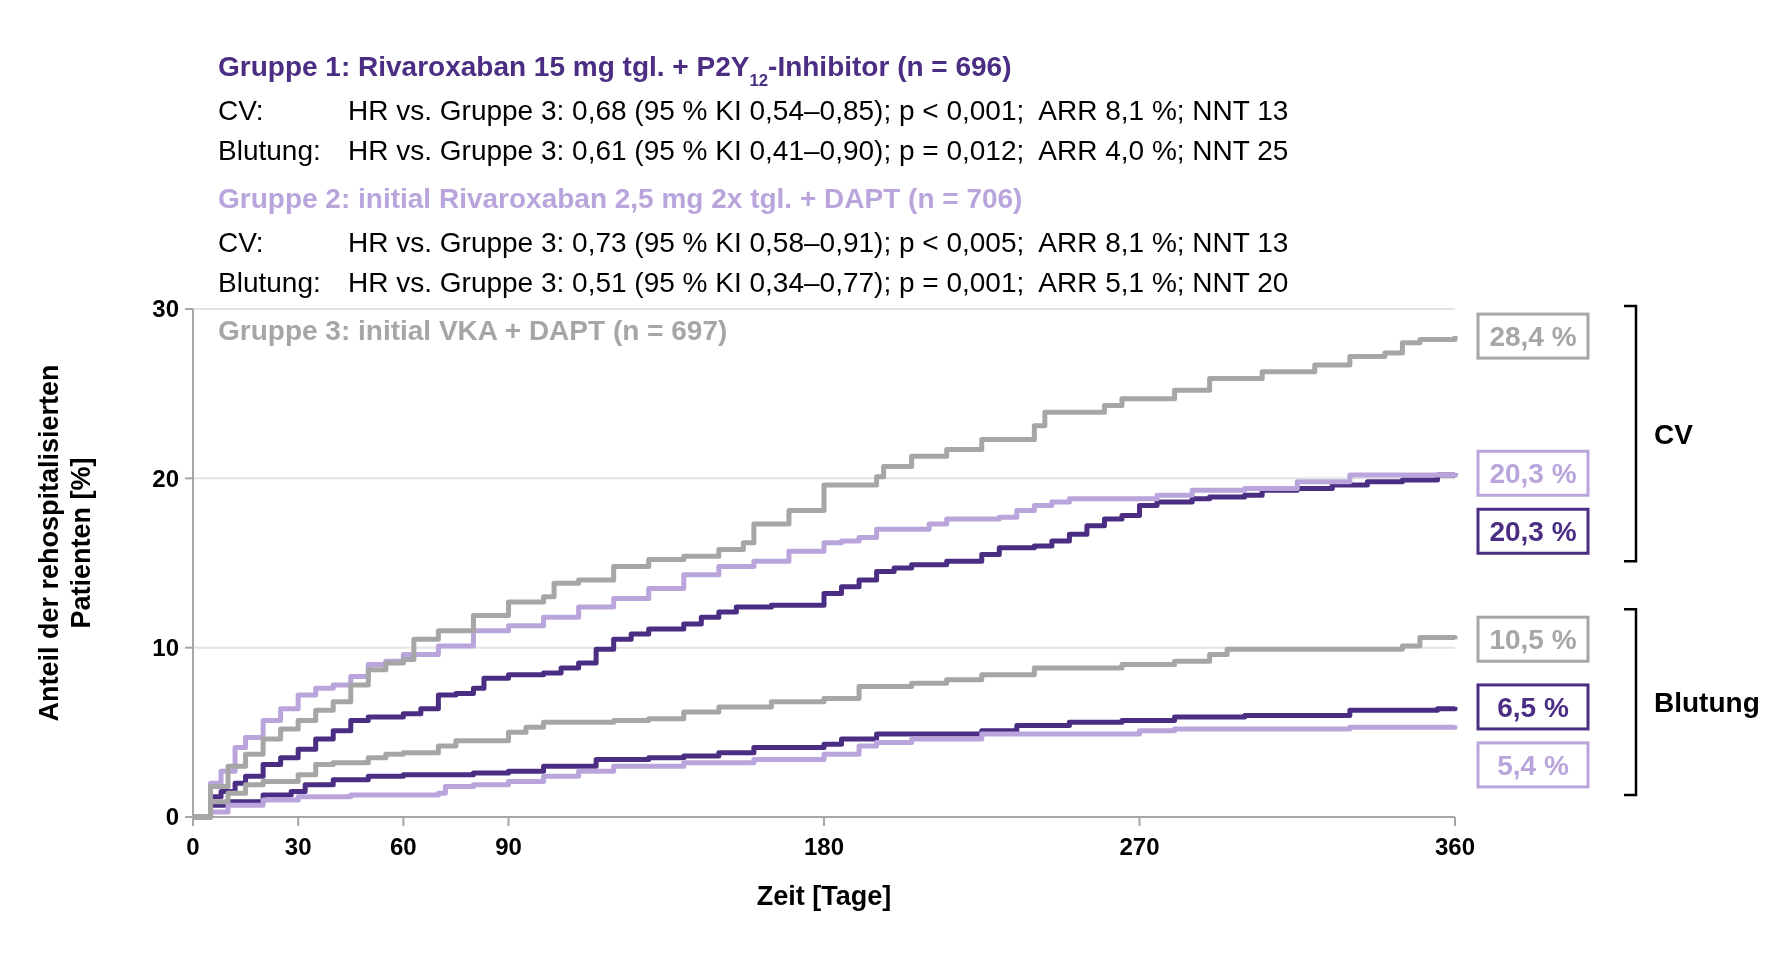 The height and width of the screenshot is (953, 1787). Describe the element at coordinates (1707, 703) in the screenshot. I see `text: Blutung` at that location.